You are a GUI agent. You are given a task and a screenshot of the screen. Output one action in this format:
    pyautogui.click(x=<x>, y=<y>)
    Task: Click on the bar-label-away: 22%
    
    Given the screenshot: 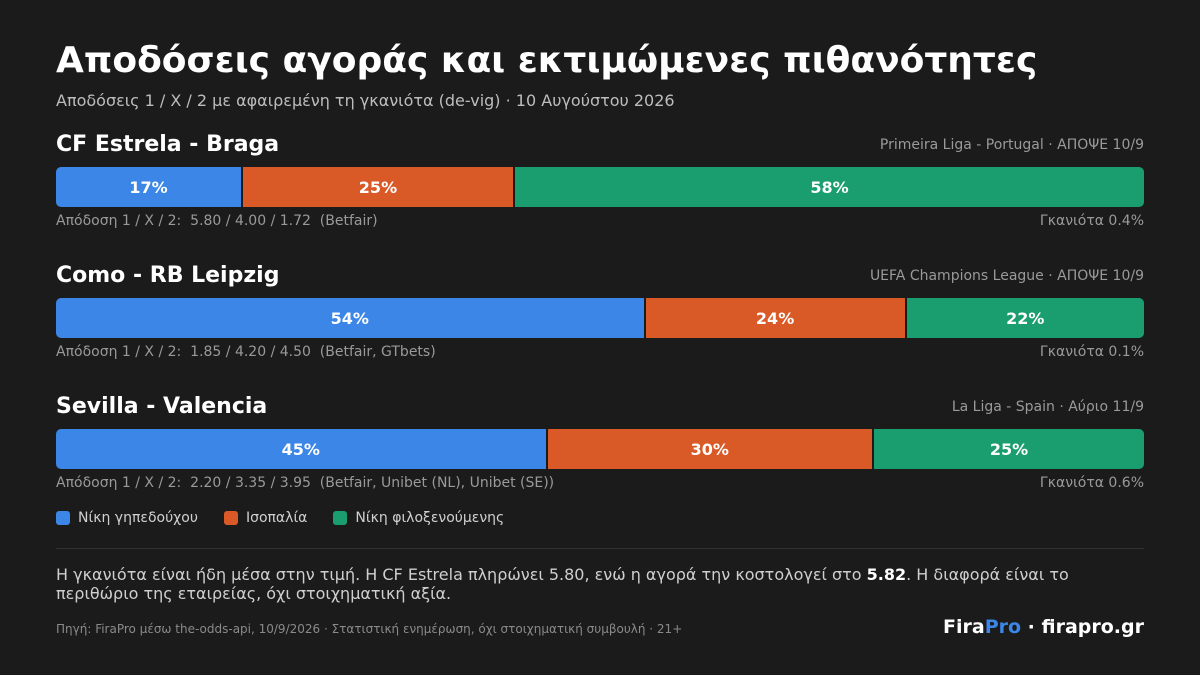 What is the action you would take?
    pyautogui.click(x=1025, y=318)
    